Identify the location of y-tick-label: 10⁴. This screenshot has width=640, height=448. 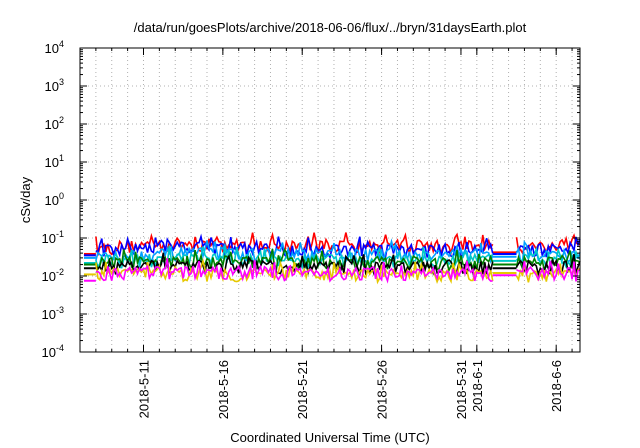
(54, 47).